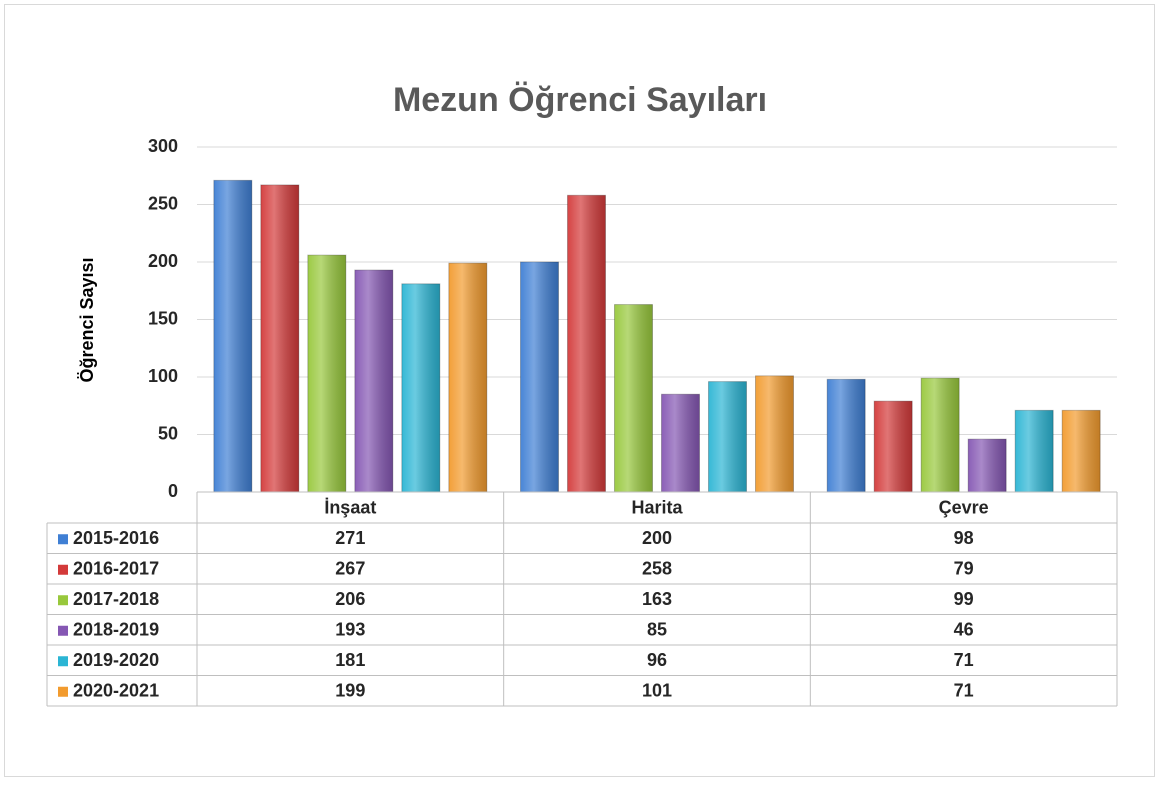  Describe the element at coordinates (657, 660) in the screenshot. I see `table-value: 96` at that location.